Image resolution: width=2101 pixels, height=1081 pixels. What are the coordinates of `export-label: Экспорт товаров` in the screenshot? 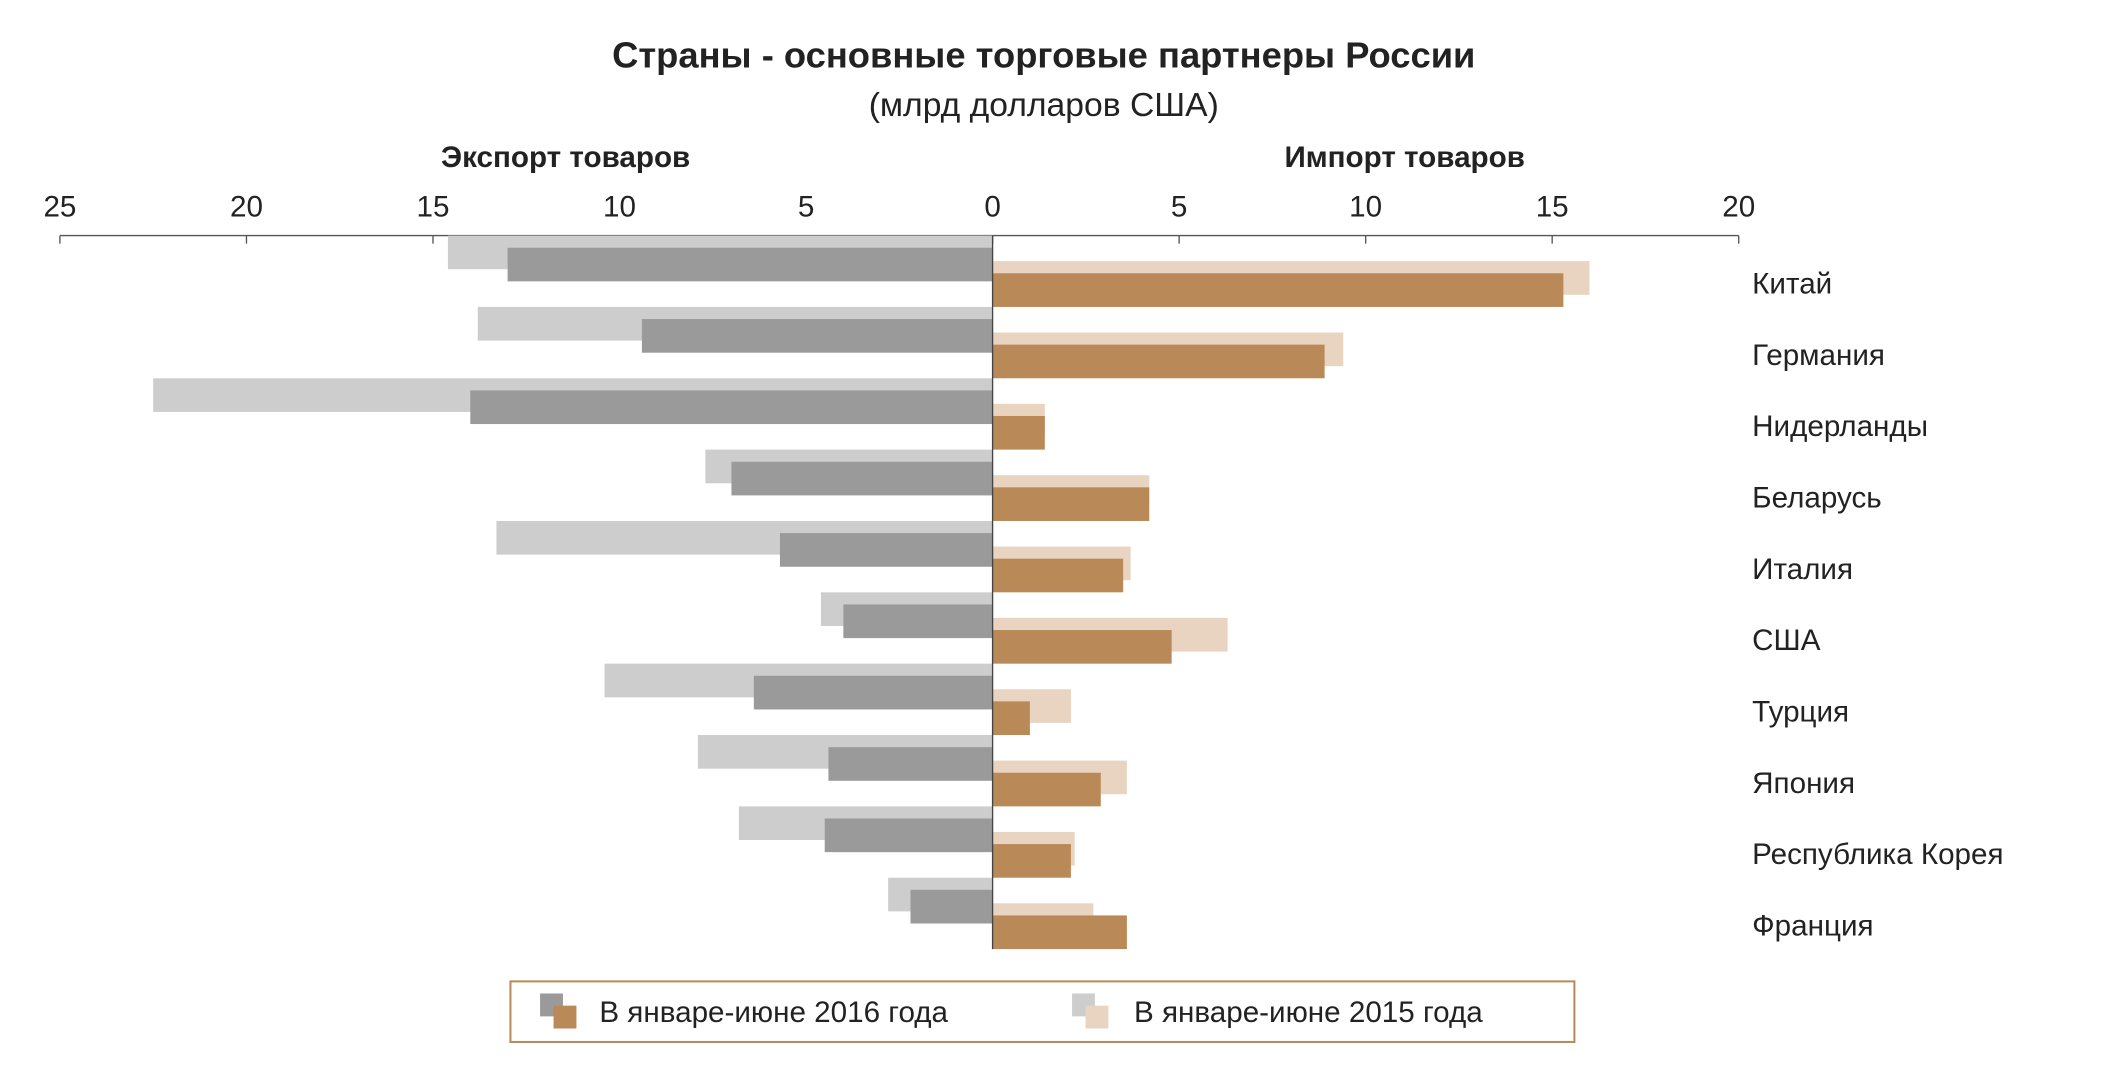 It's located at (565, 157).